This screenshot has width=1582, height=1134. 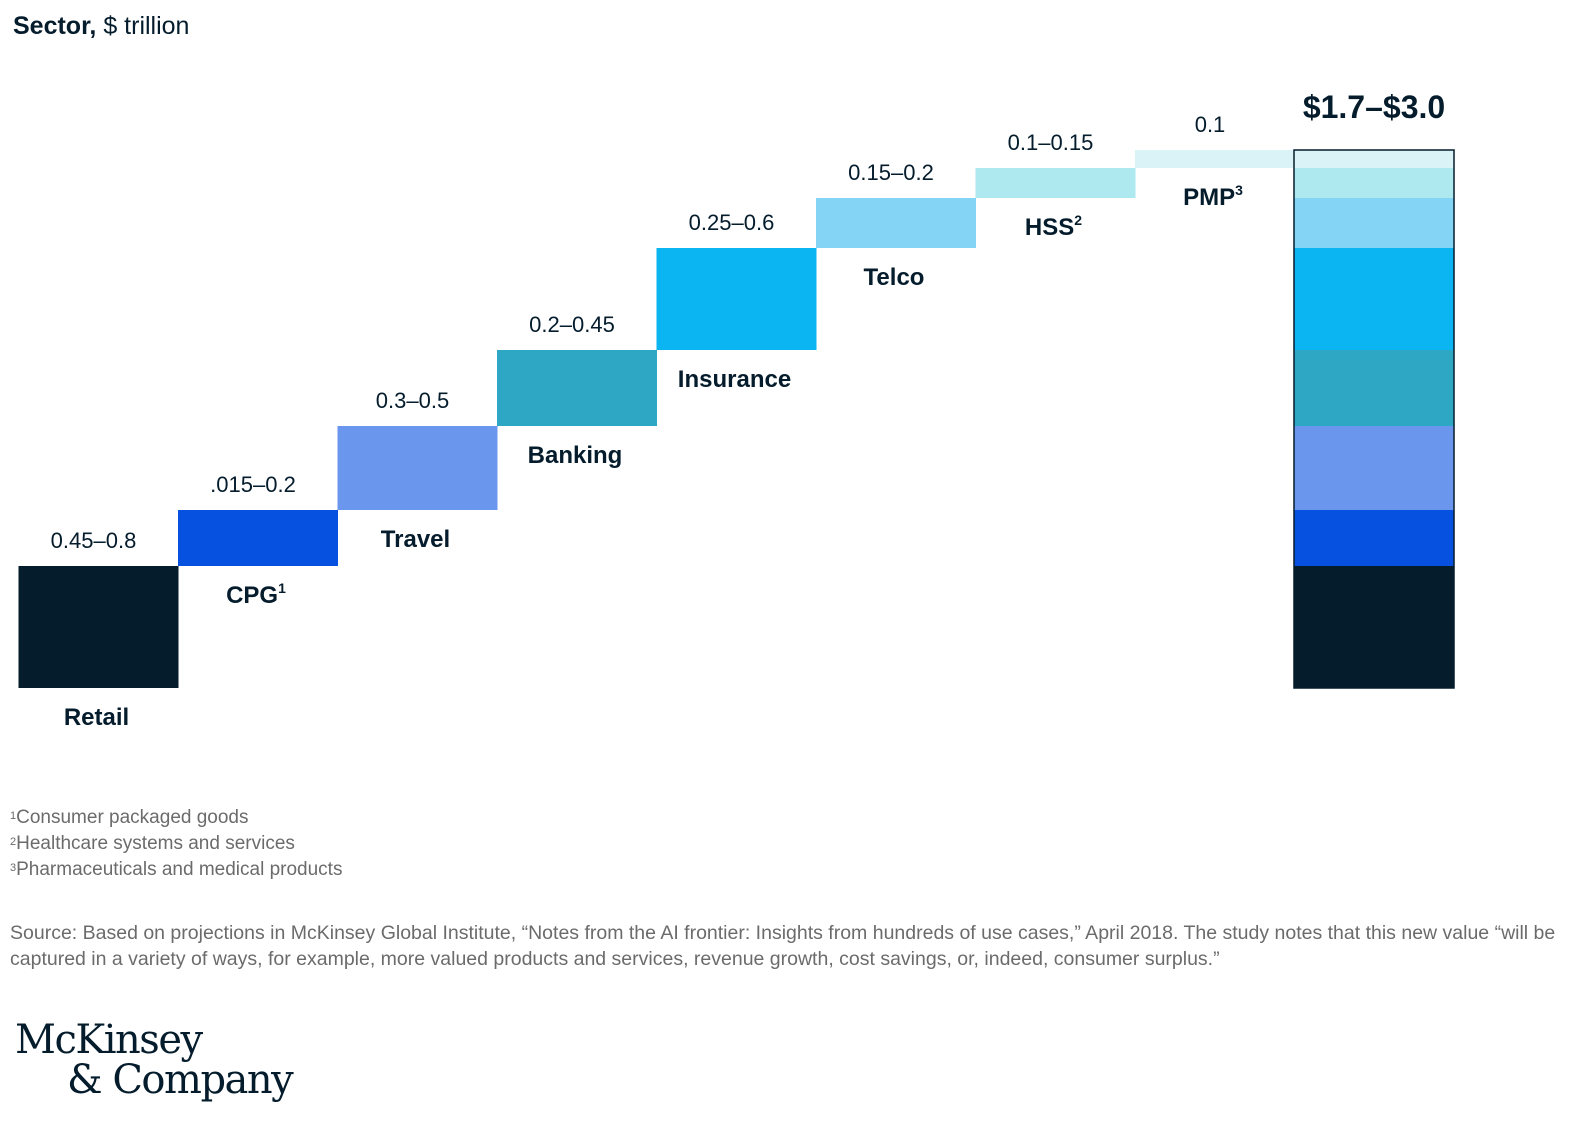 What do you see at coordinates (98, 627) in the screenshot?
I see `bar-retail` at bounding box center [98, 627].